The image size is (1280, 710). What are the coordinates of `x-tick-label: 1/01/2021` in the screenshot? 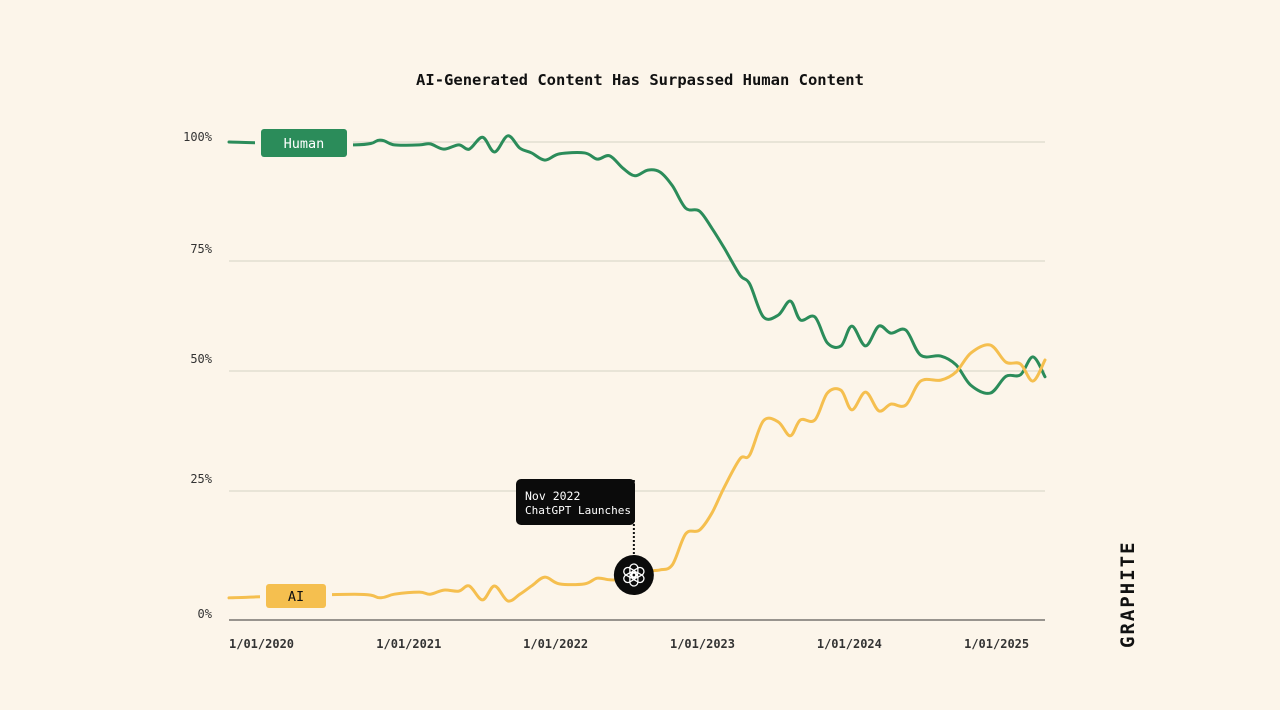 It's located at (408, 644).